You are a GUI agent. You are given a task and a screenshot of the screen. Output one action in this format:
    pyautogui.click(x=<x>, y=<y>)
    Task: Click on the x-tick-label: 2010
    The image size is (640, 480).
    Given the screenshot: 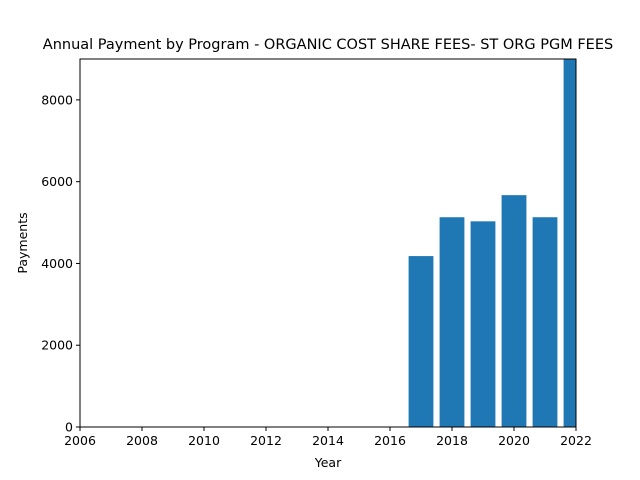 What is the action you would take?
    pyautogui.click(x=204, y=440)
    